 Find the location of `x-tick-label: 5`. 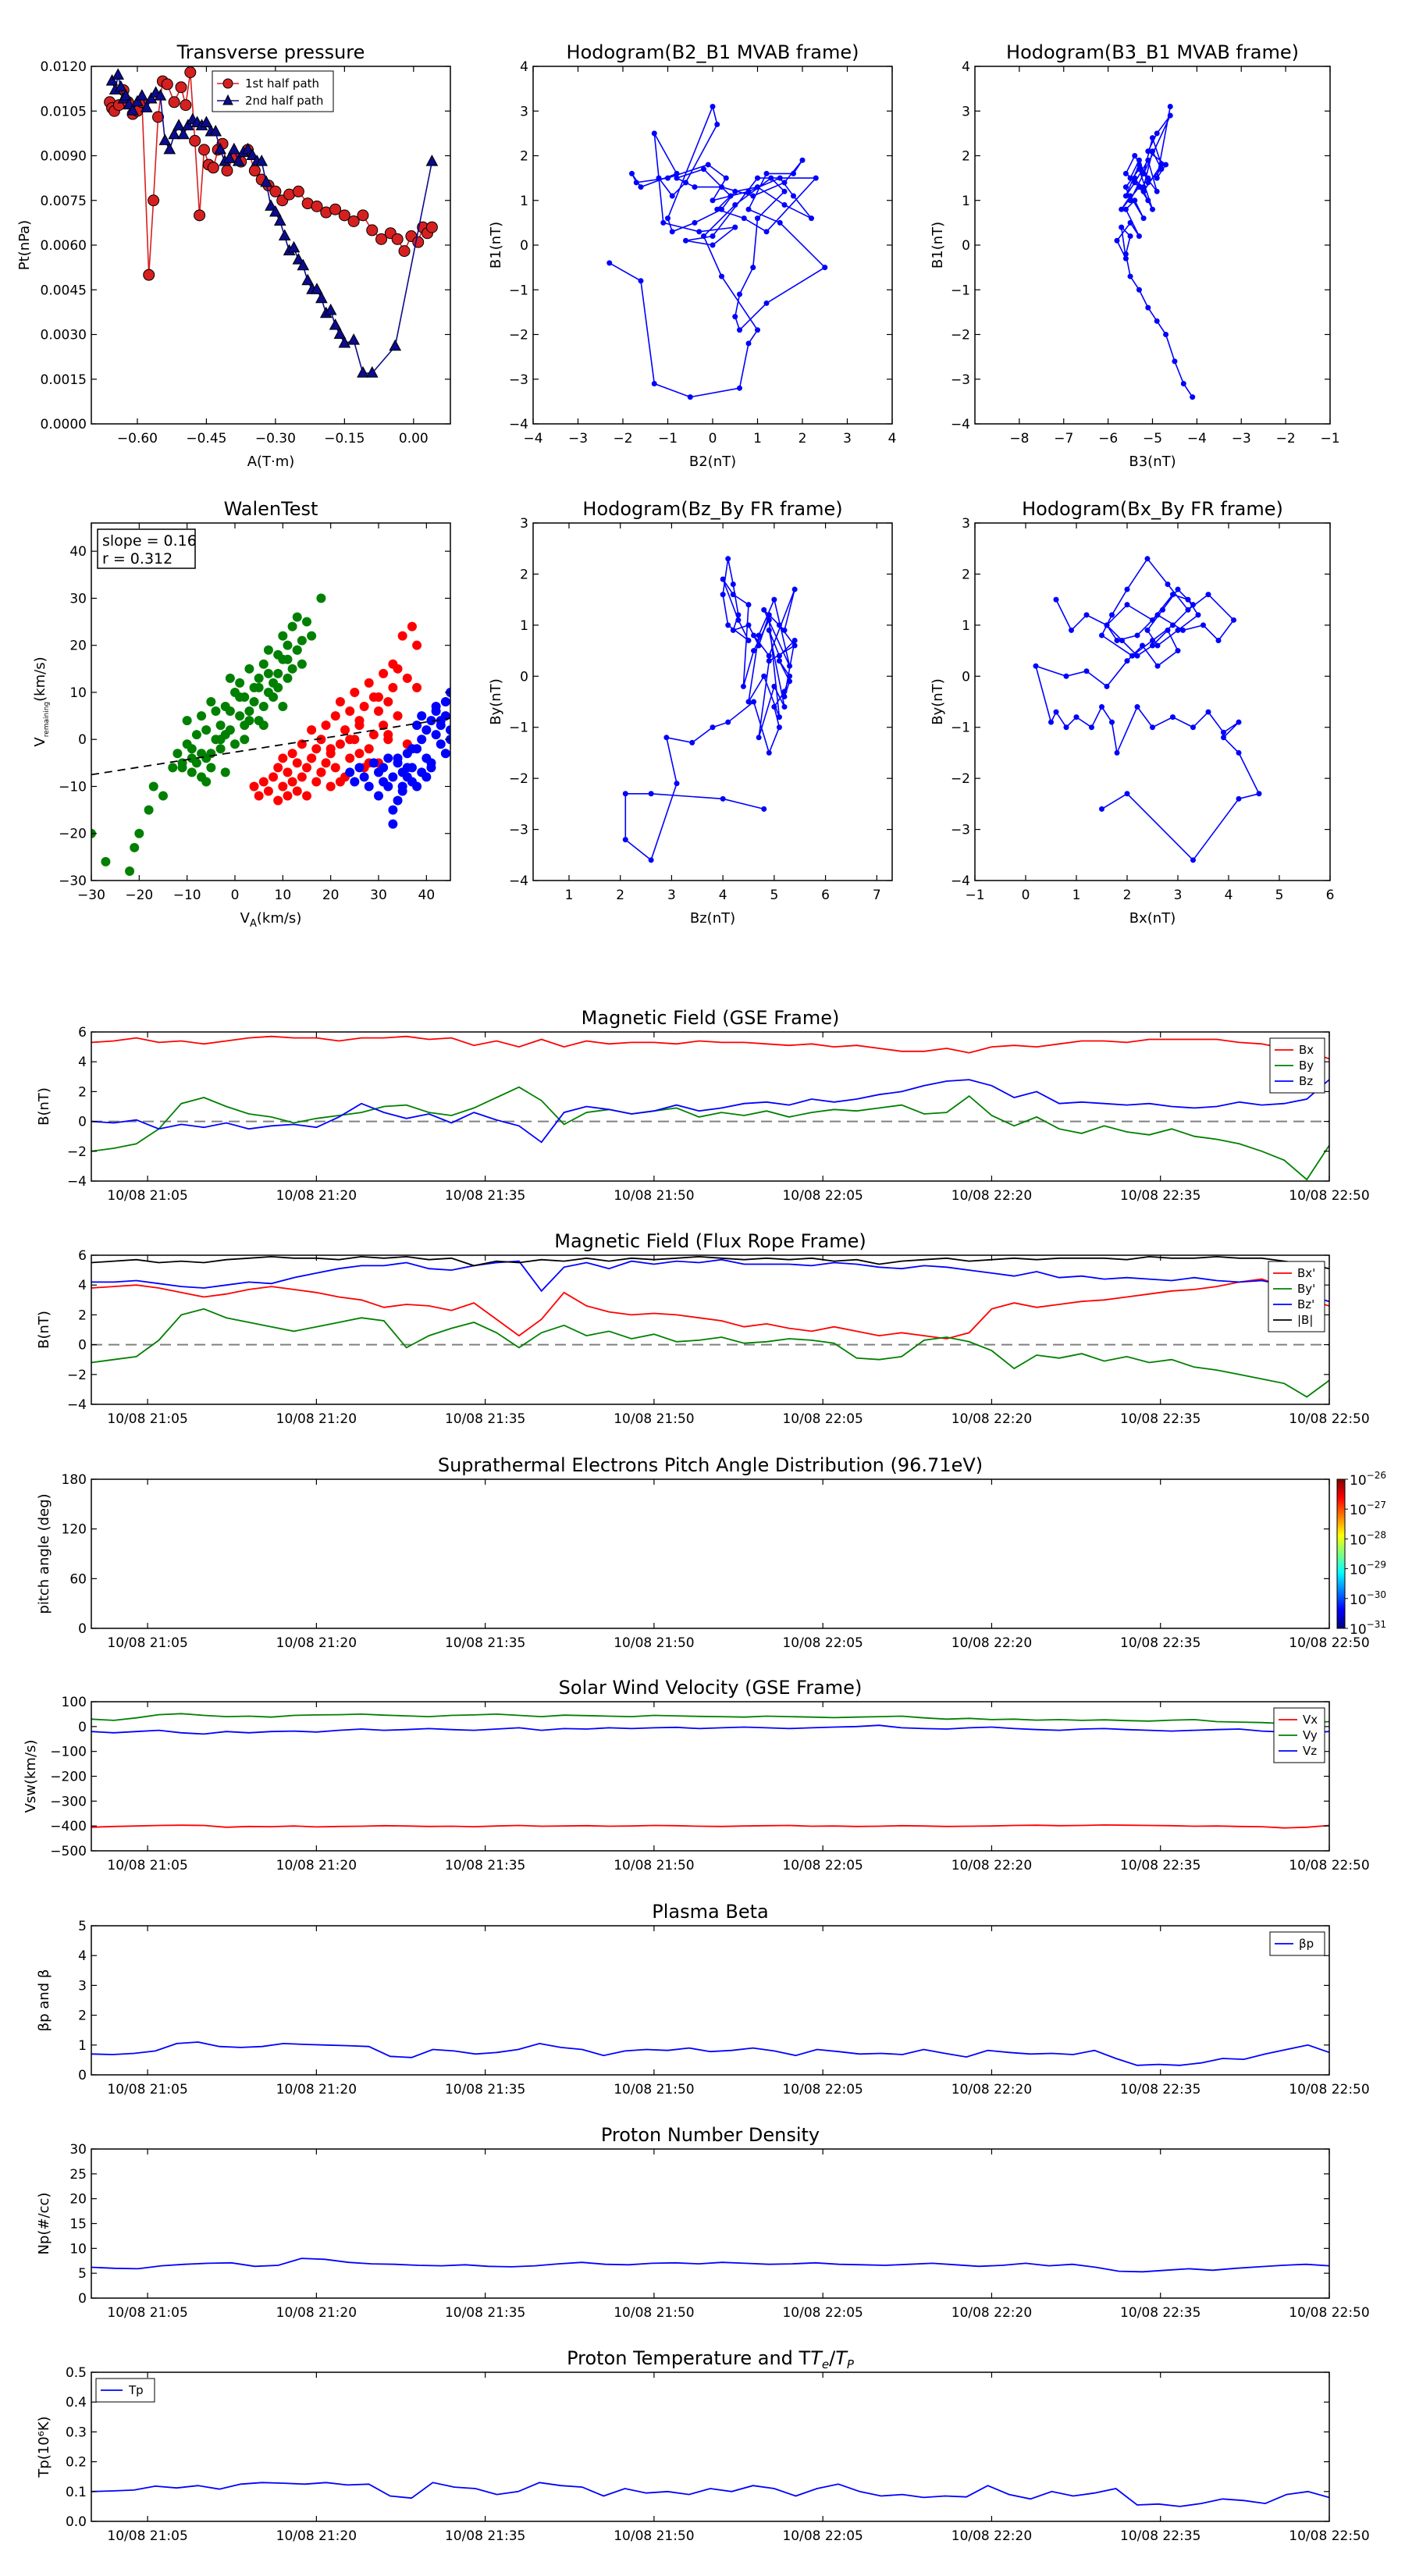

x-tick-label: 5 is located at coordinates (774, 895).